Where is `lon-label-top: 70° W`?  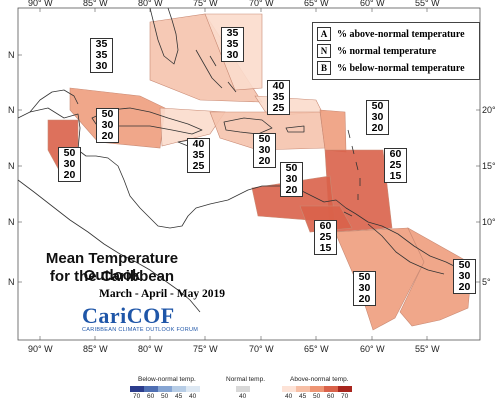
lon-label-top: 70° W is located at coordinates (261, 4).